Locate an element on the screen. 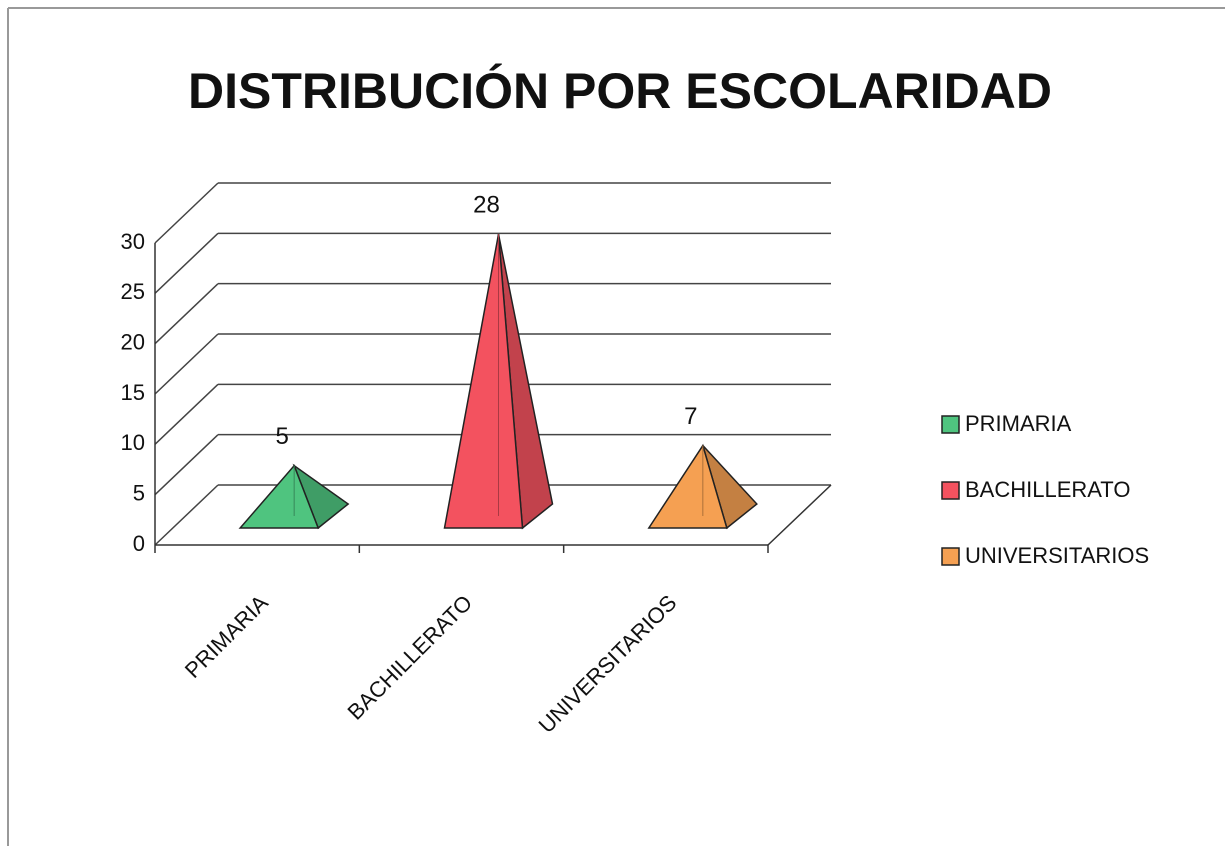  legend-text: UNIVERSITARIOS is located at coordinates (1057, 555).